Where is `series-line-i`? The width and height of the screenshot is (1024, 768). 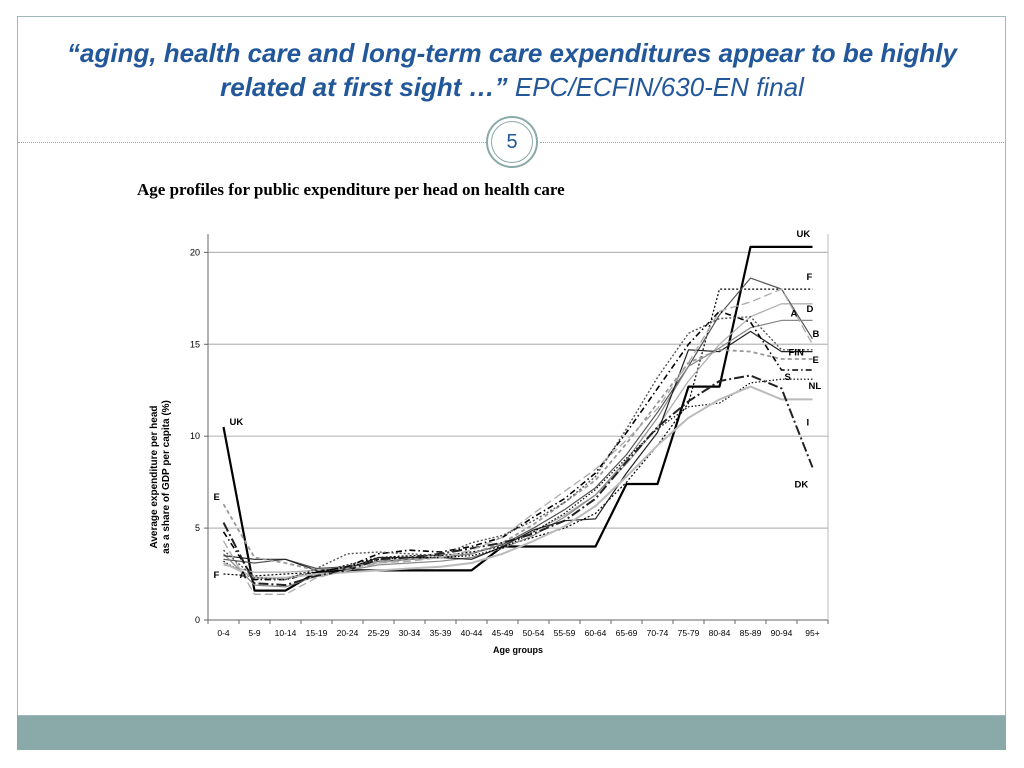 series-line-i is located at coordinates (518, 482).